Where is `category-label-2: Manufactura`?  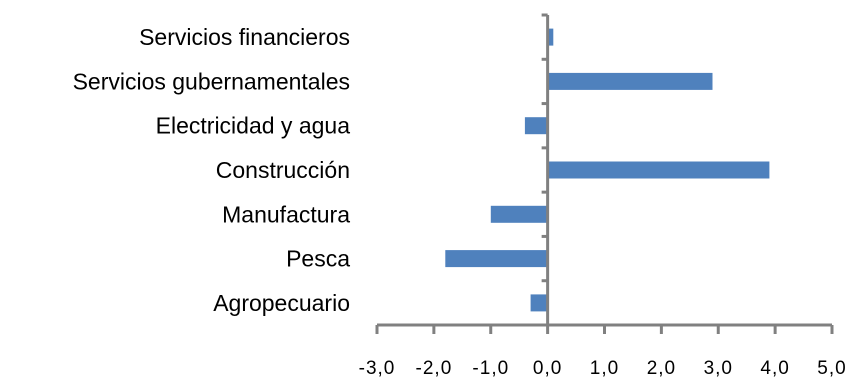
category-label-2: Manufactura is located at coordinates (286, 214).